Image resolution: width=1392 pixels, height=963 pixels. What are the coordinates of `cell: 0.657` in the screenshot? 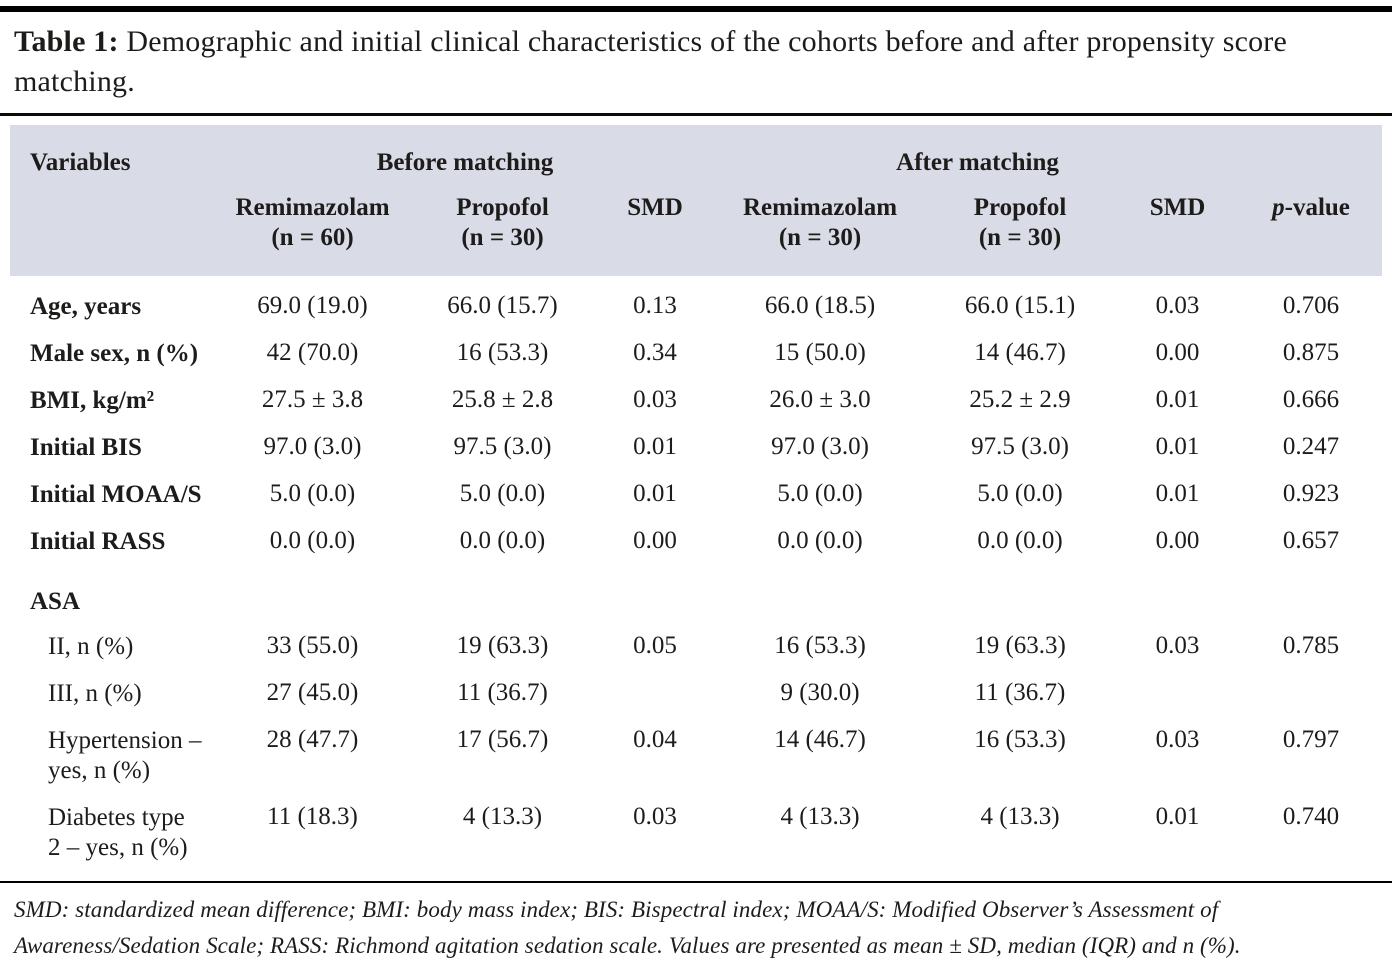 It's located at (1311, 541).